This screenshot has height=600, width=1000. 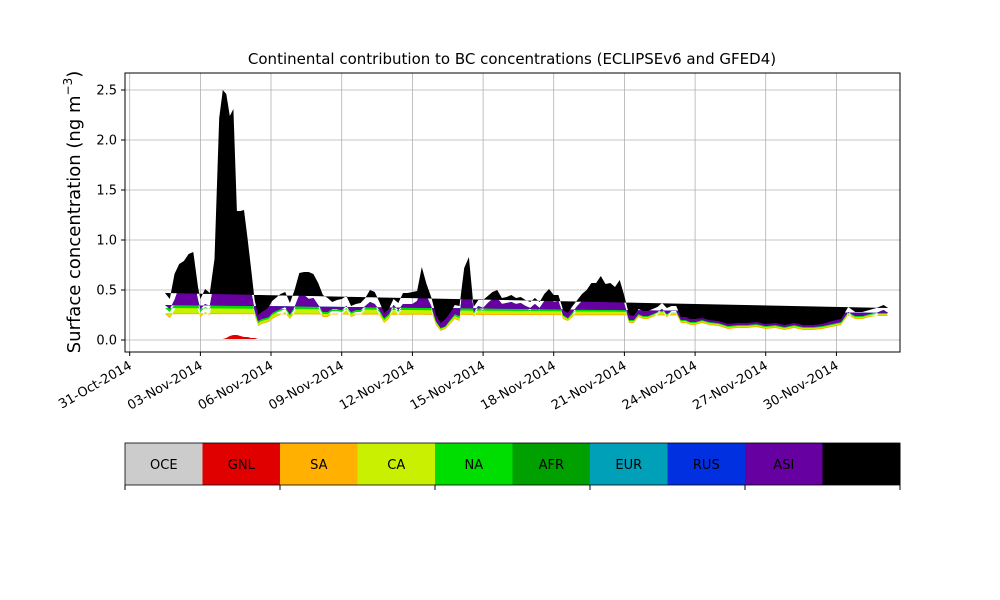 I want to click on legend-label-na: NA, so click(x=473, y=465).